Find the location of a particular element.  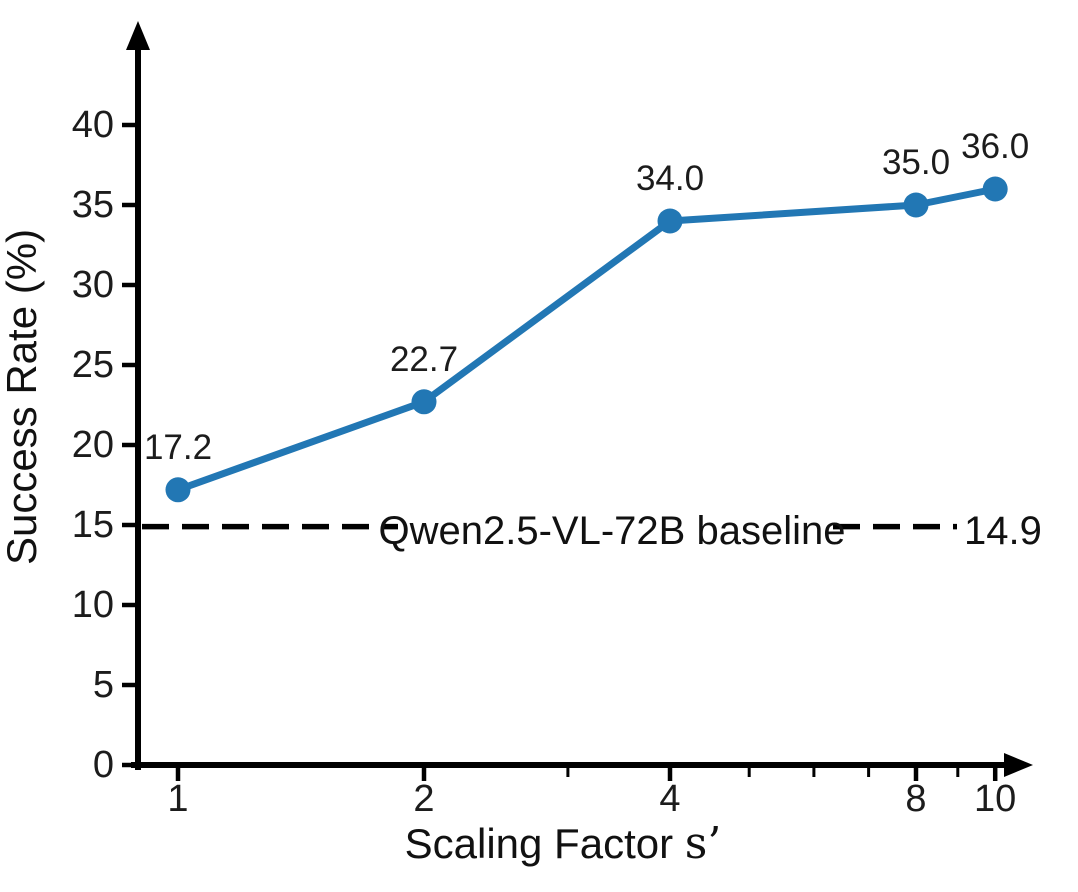

y-tick-label: 5 is located at coordinates (103, 685).